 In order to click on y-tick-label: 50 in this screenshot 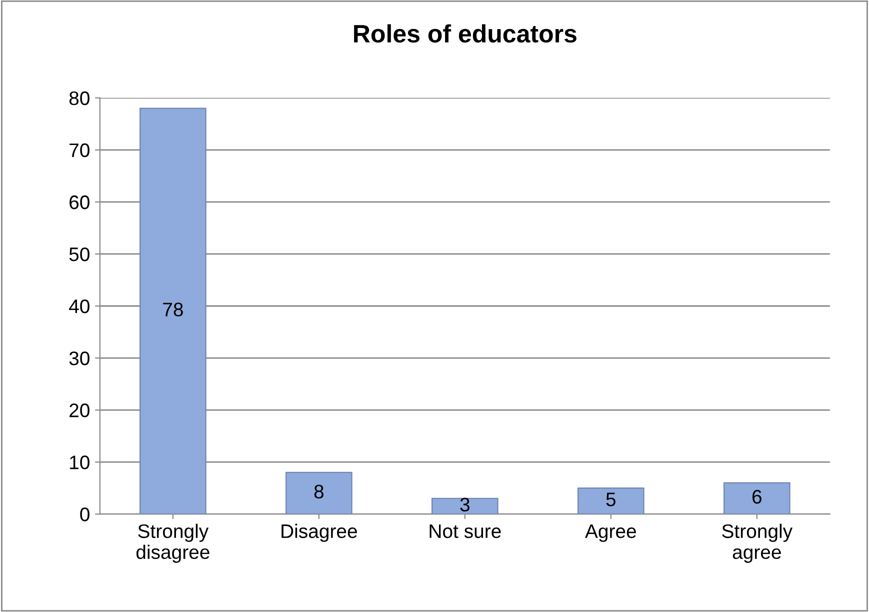, I will do `click(79, 254)`.